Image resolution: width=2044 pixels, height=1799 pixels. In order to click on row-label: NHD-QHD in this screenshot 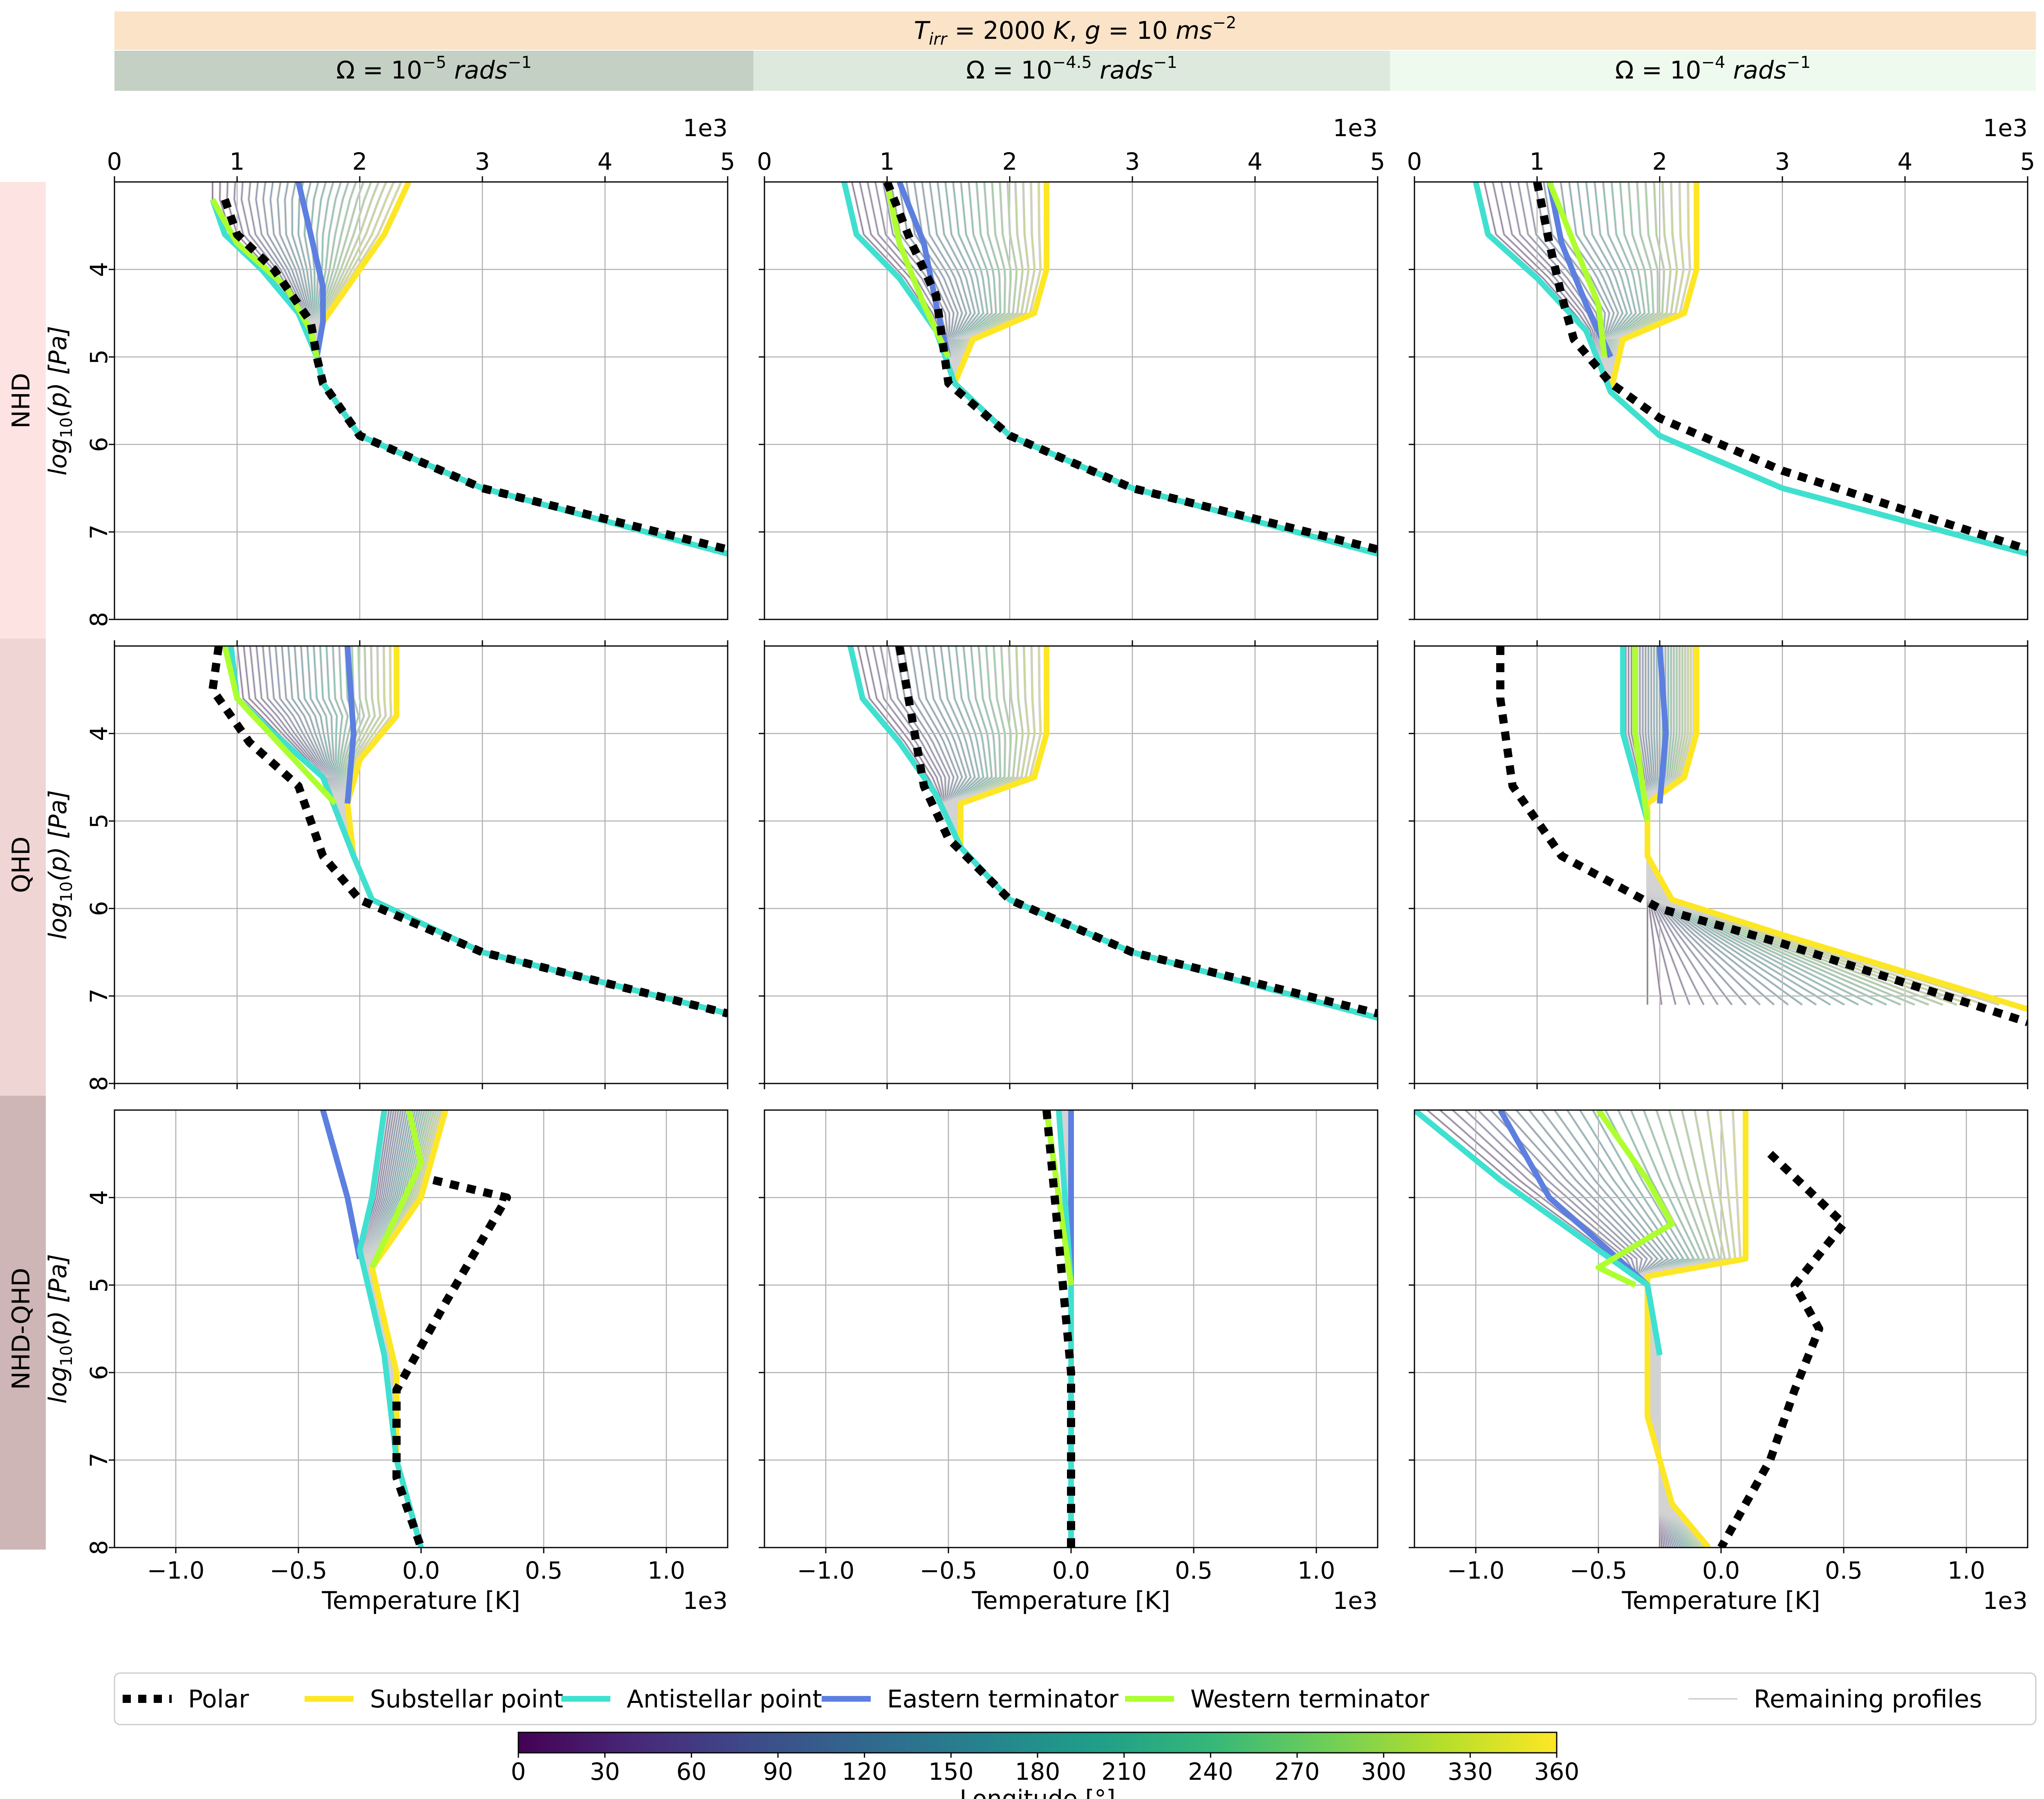, I will do `click(21, 1329)`.